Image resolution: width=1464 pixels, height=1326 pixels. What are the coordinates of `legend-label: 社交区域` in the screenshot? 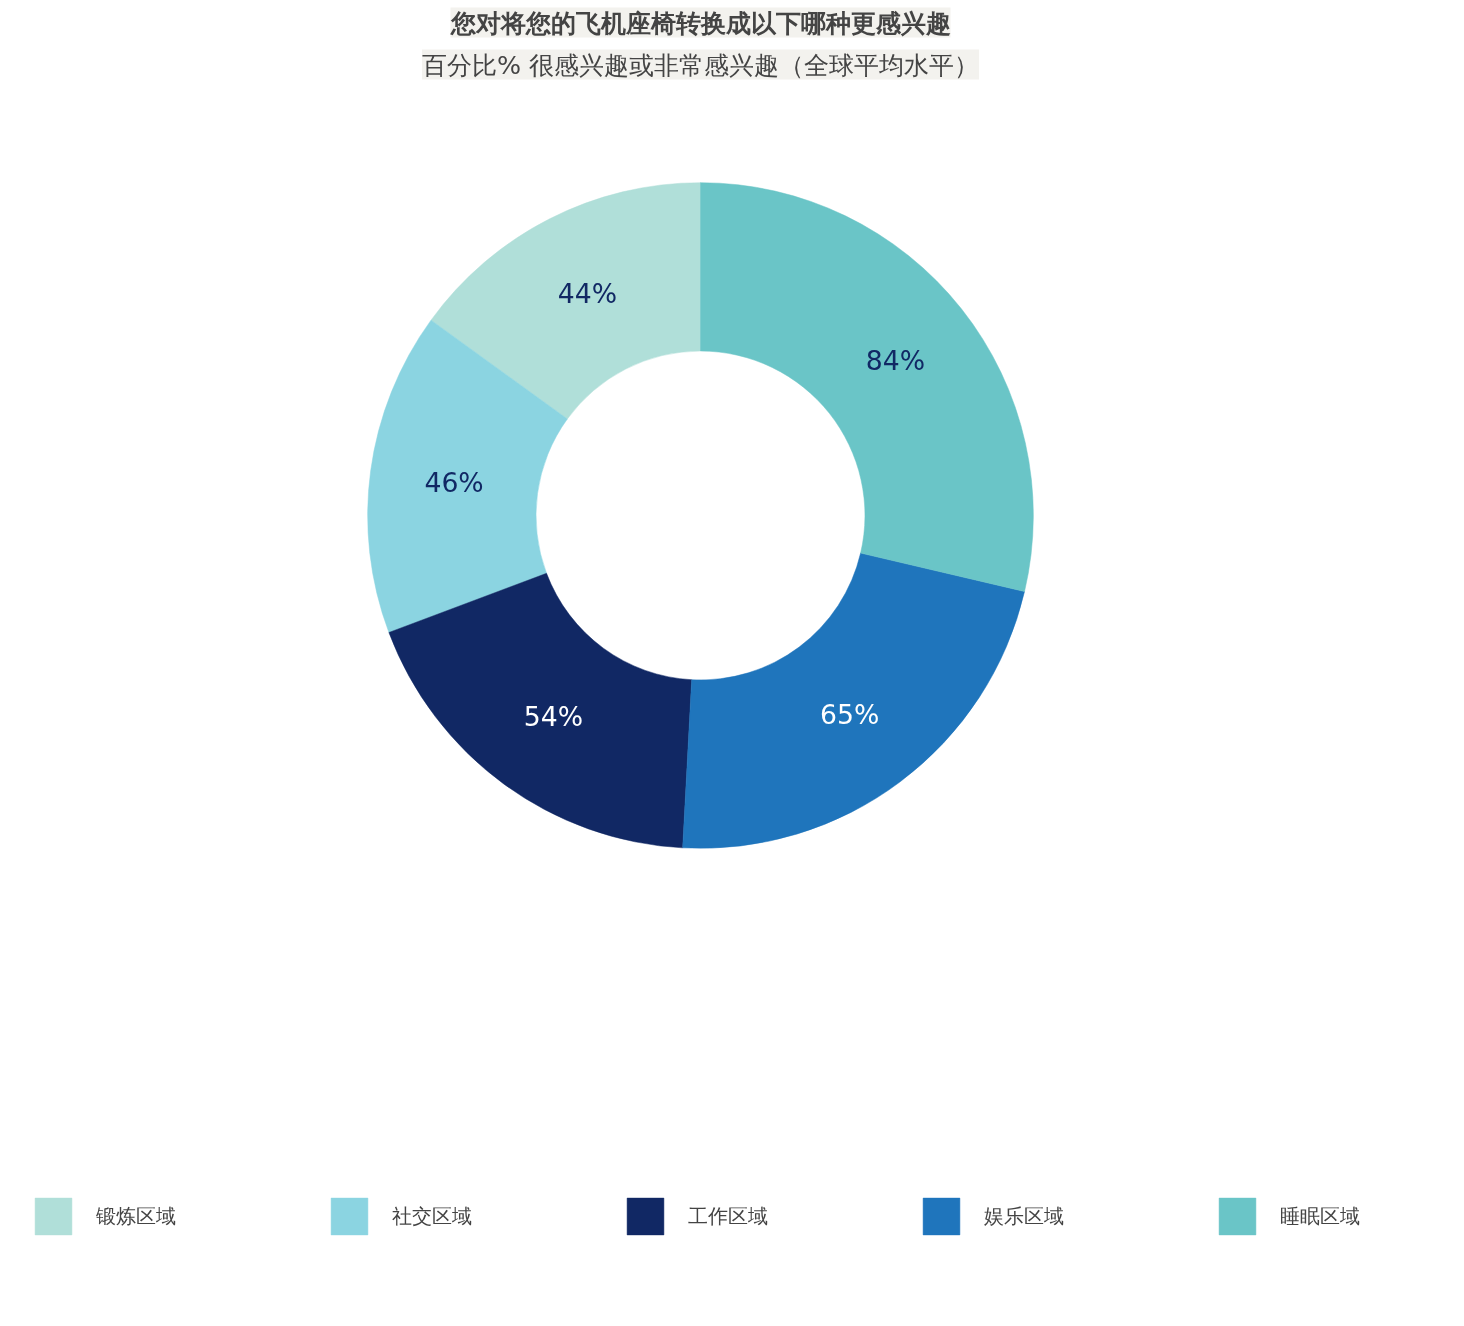 It's located at (432, 1216).